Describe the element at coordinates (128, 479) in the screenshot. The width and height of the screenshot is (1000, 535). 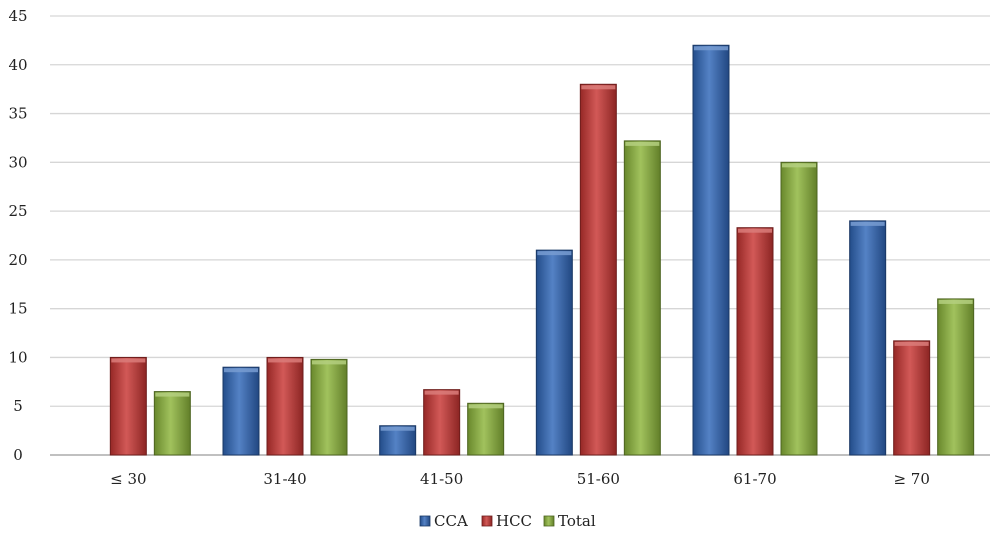
I see `x-tick-label: ≤ 30` at that location.